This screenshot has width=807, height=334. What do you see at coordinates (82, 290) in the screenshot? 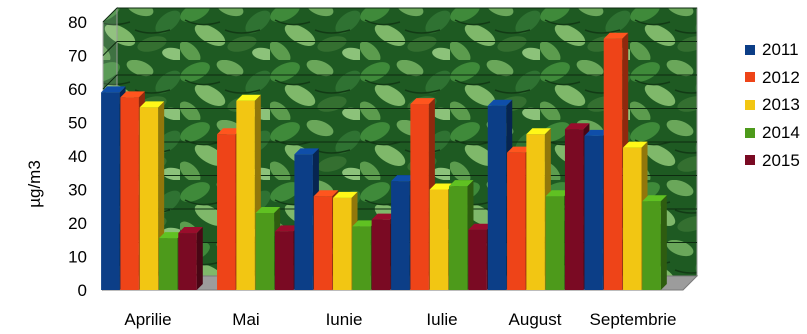
I see `y-tick-label: 0` at bounding box center [82, 290].